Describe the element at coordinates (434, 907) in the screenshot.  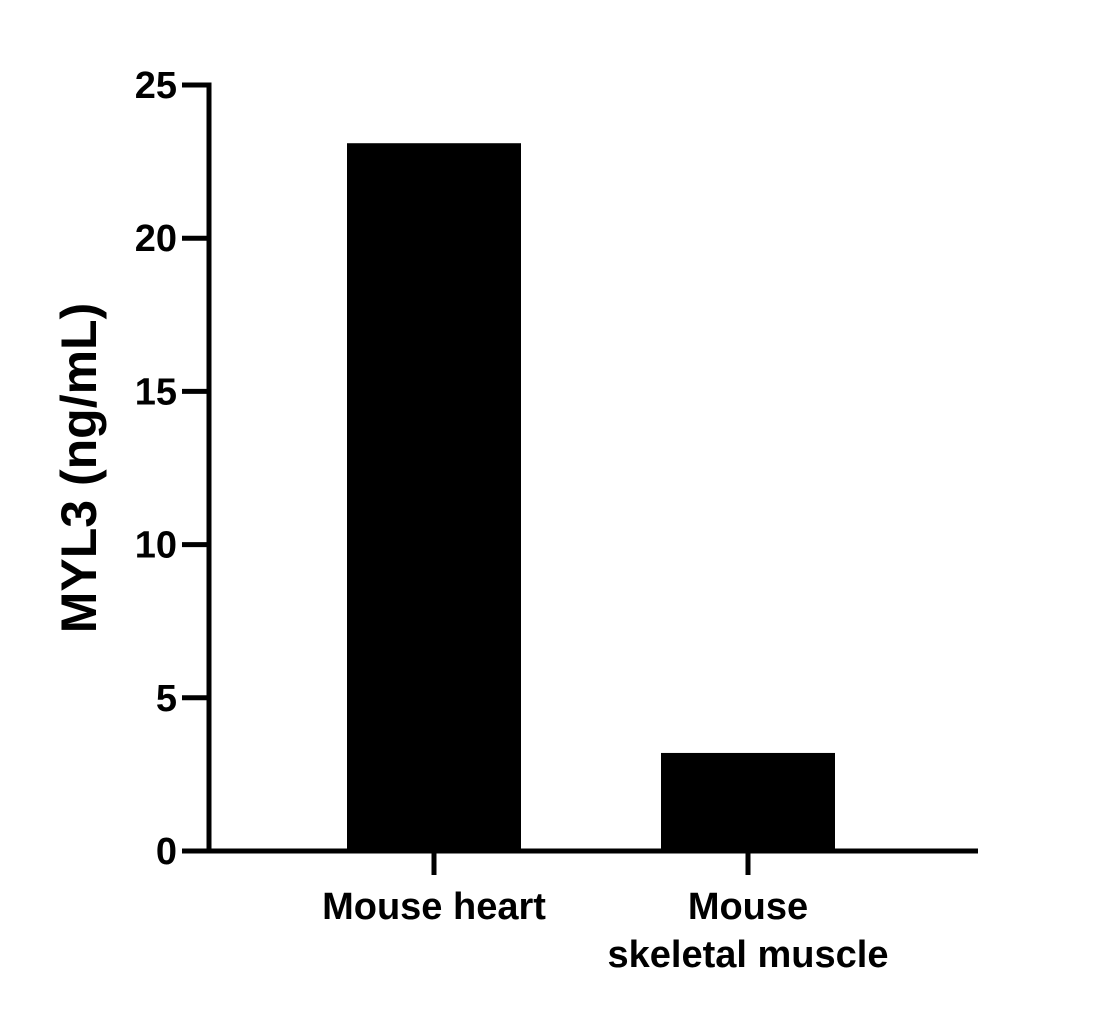
I see `x-tick-label-1-line-1: Mouse heart` at that location.